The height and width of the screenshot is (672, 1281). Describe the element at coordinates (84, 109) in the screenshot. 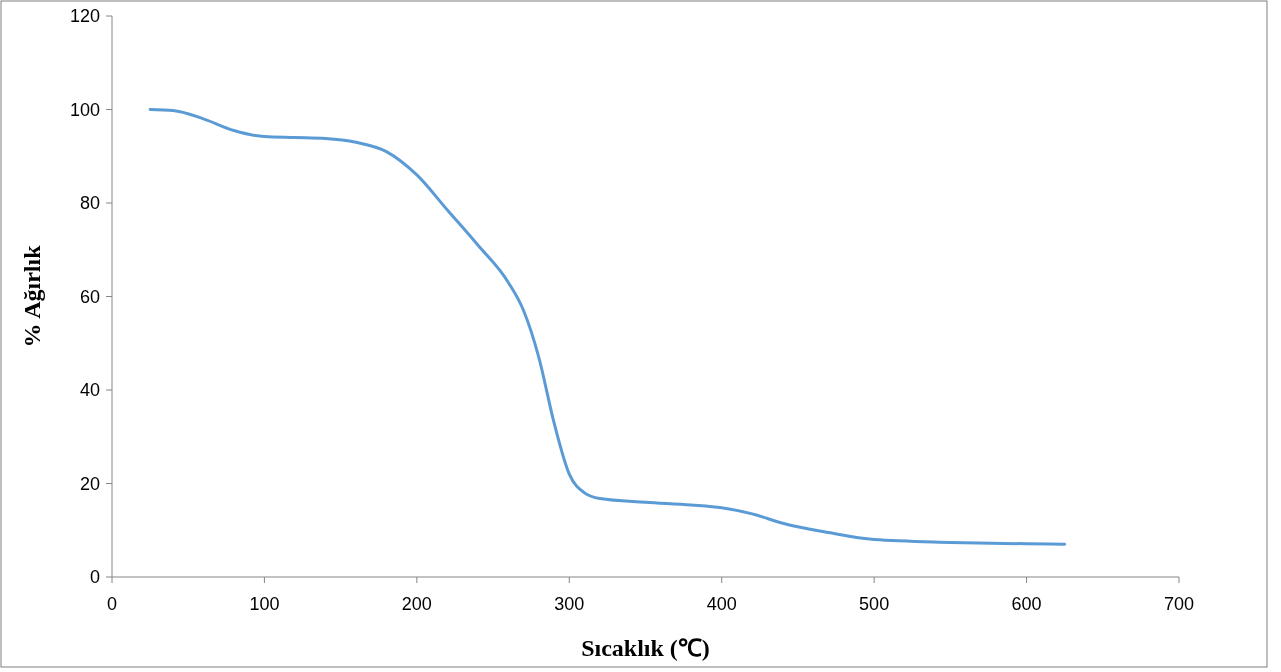

I see `y-tick-label: 100` at that location.